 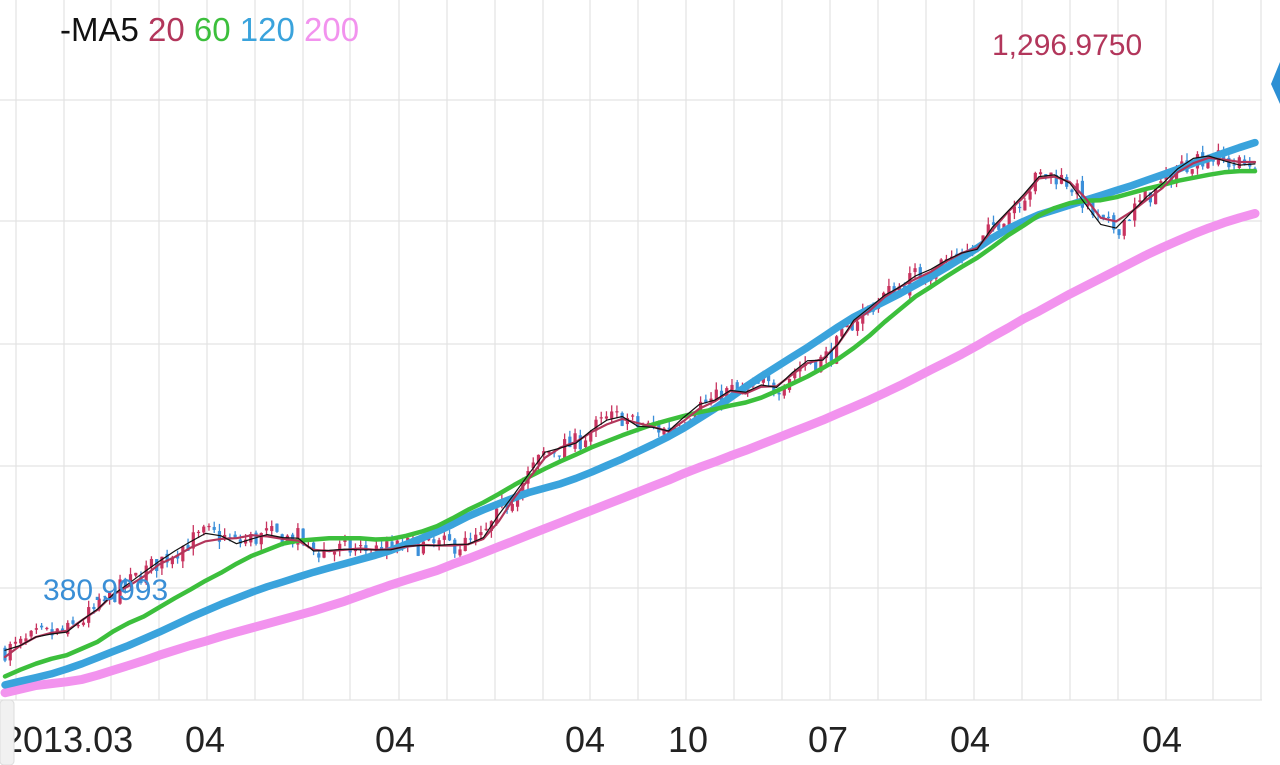 I want to click on x-tick-7: 04, so click(x=1162, y=739).